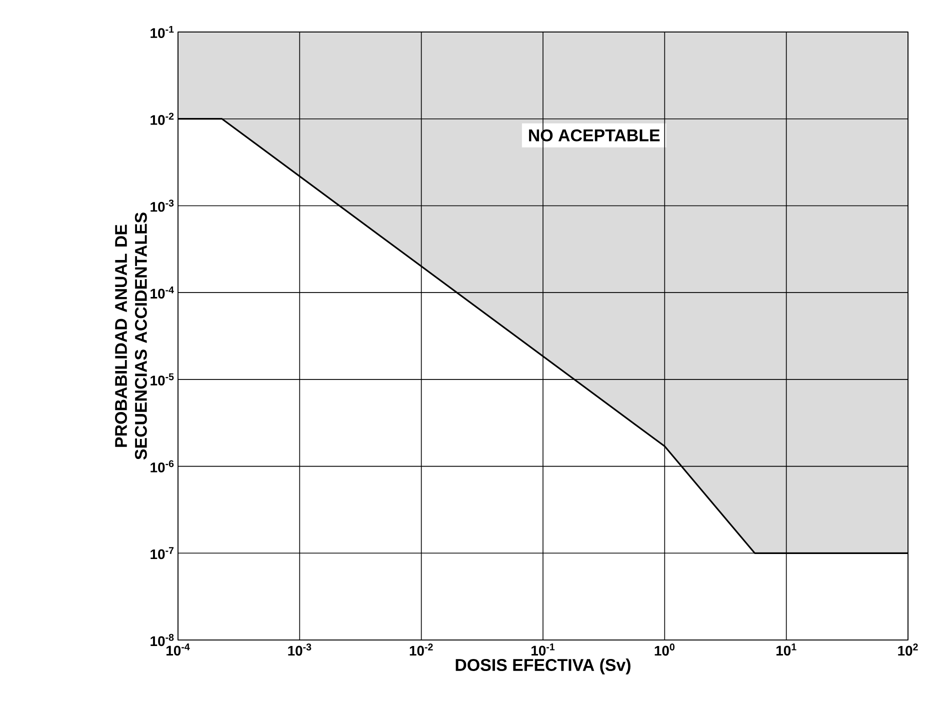  I want to click on y-tick-label: 10$^{-1}$, so click(162, 32).